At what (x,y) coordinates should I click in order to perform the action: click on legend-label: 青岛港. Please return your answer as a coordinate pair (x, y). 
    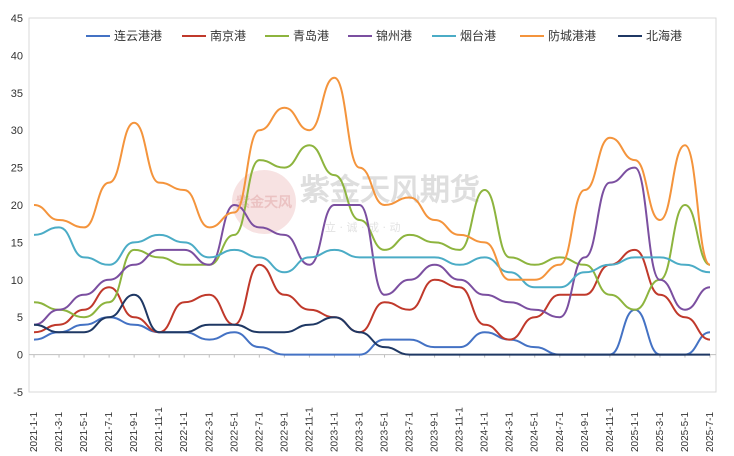
    Looking at the image, I should click on (311, 35).